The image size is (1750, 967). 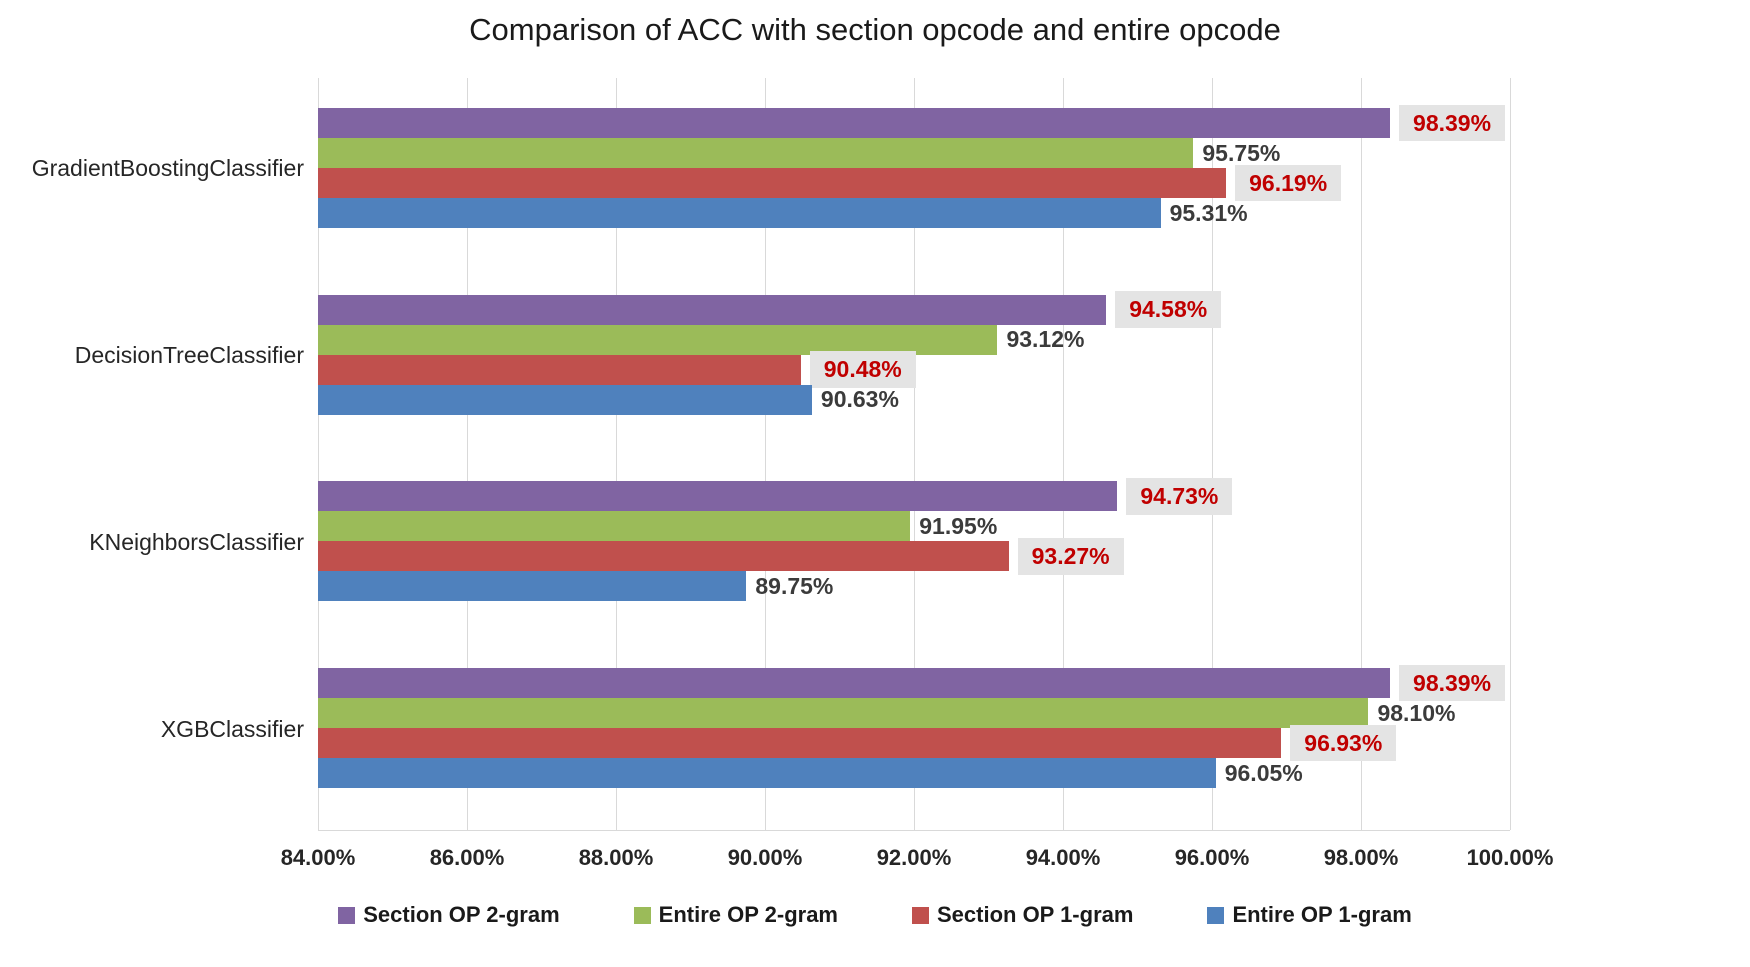 I want to click on bar-entire-op-1-gram-kneighborsclassifier, so click(x=532, y=586).